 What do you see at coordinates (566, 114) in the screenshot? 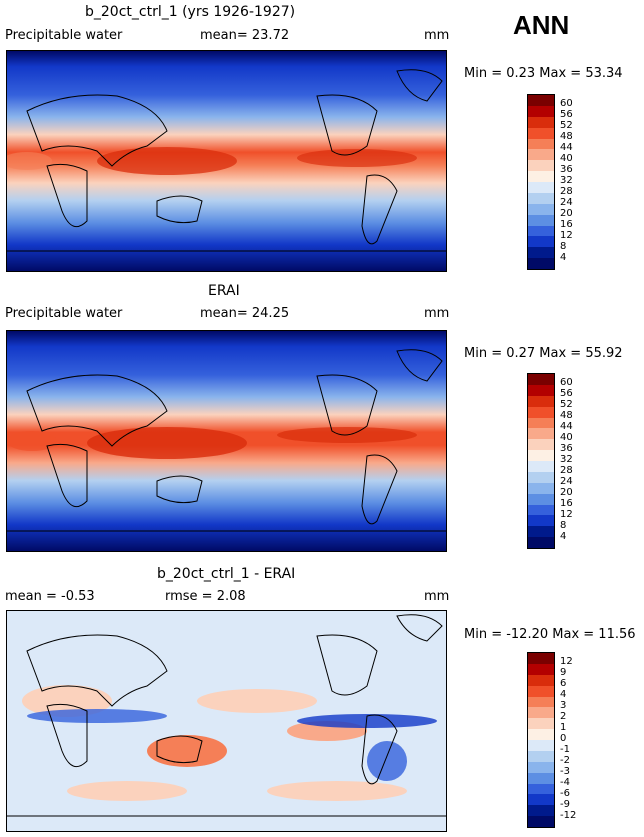
I see `panel-1-colorbar-tick: 56` at bounding box center [566, 114].